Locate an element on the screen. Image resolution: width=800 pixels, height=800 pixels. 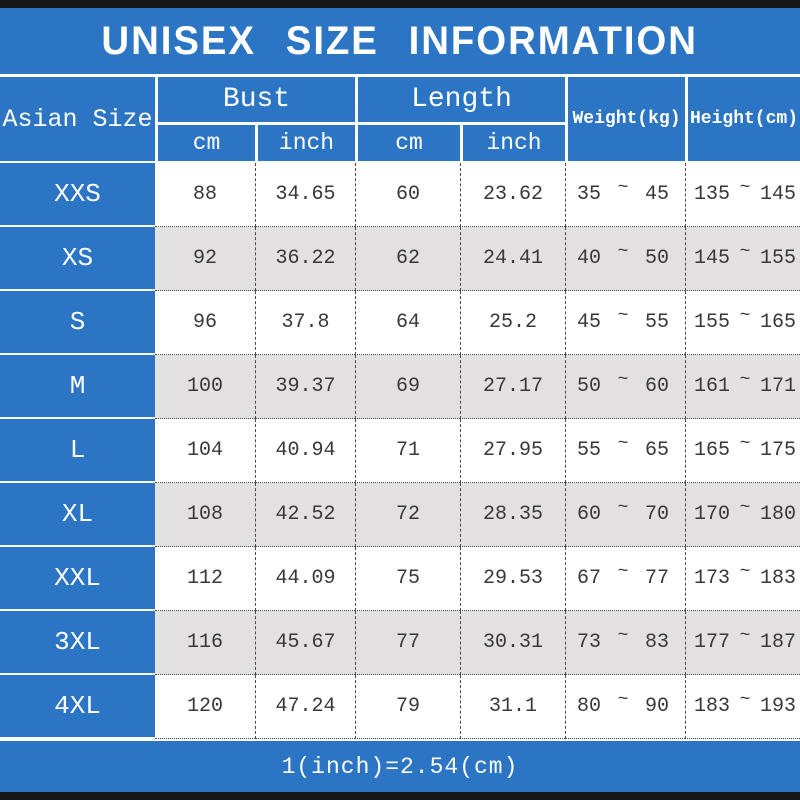
height-range: 183 ~ 193 is located at coordinates (742, 707).